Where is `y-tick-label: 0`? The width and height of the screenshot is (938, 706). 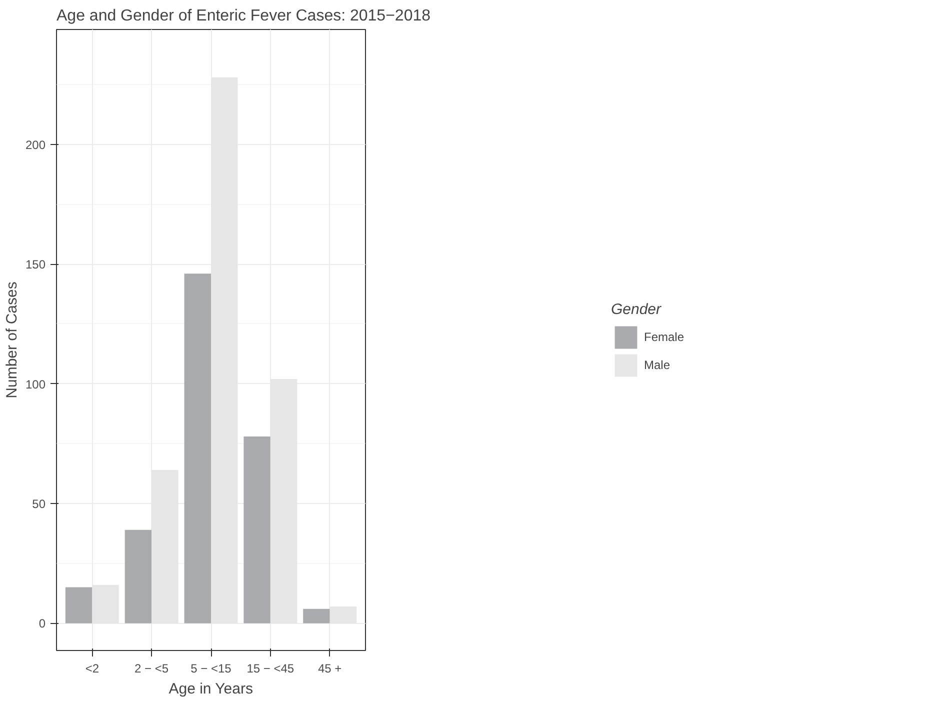
y-tick-label: 0 is located at coordinates (42, 623).